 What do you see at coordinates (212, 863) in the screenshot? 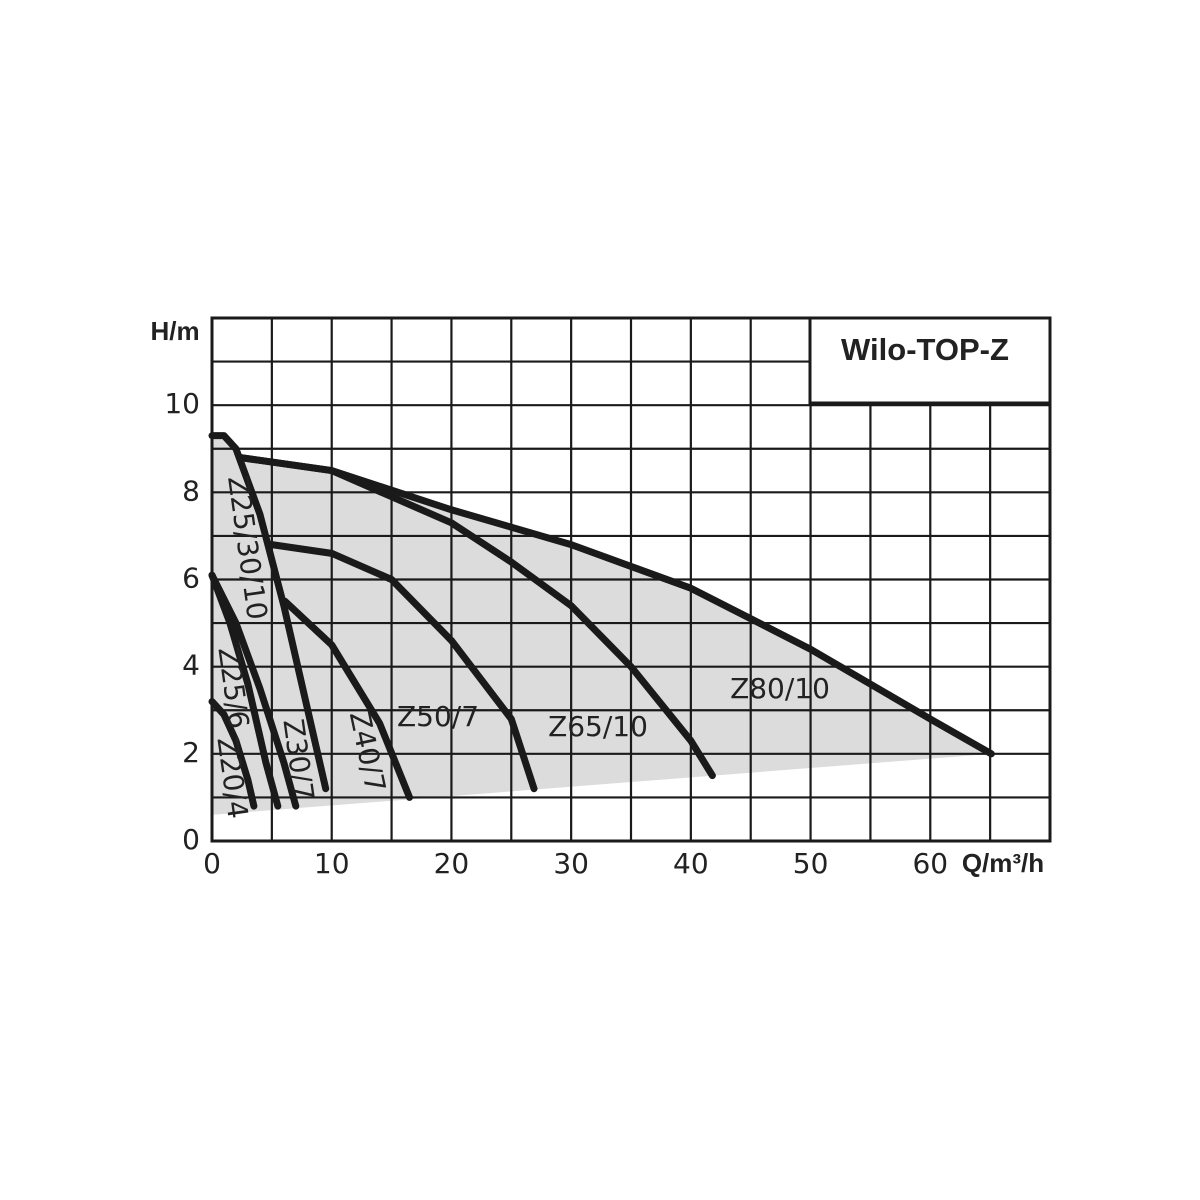
I see `x-tick-label: 0` at bounding box center [212, 863].